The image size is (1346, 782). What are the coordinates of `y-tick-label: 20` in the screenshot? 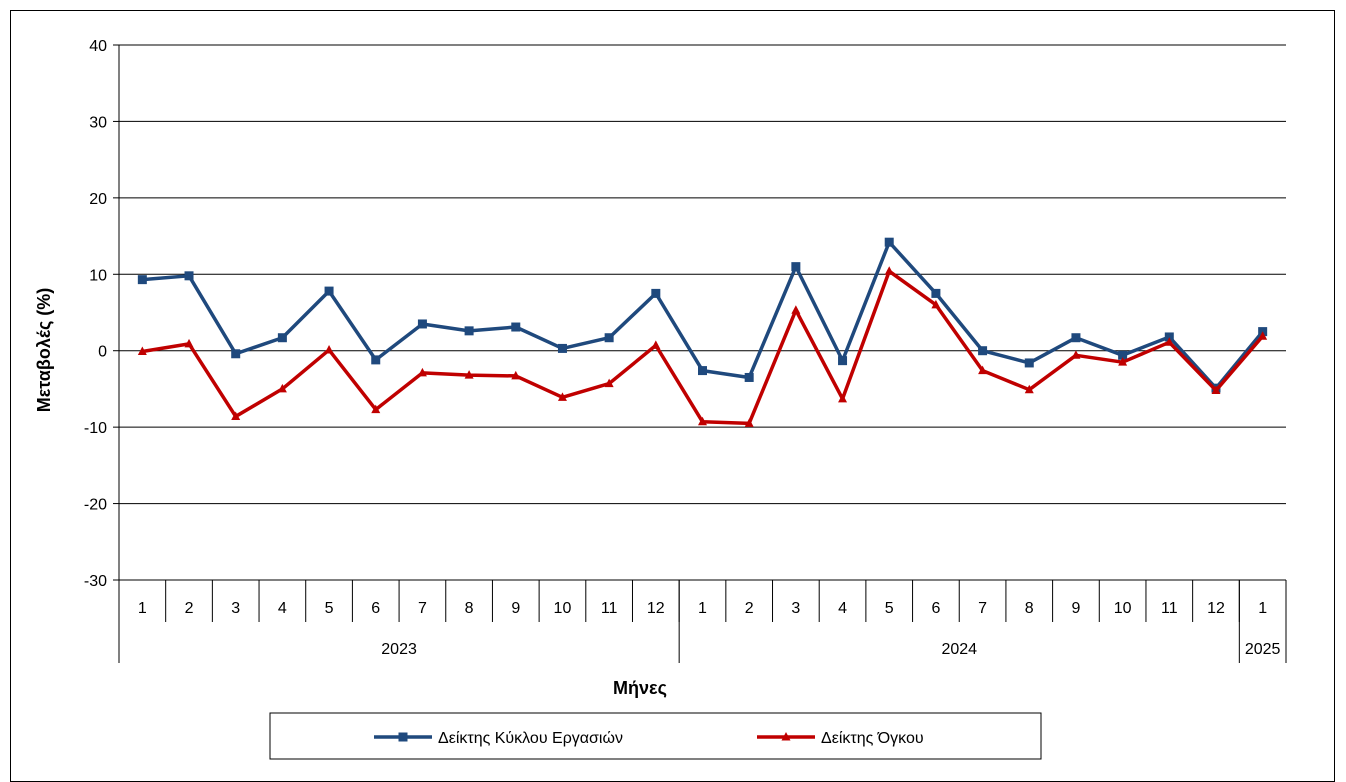 It's located at (98, 199).